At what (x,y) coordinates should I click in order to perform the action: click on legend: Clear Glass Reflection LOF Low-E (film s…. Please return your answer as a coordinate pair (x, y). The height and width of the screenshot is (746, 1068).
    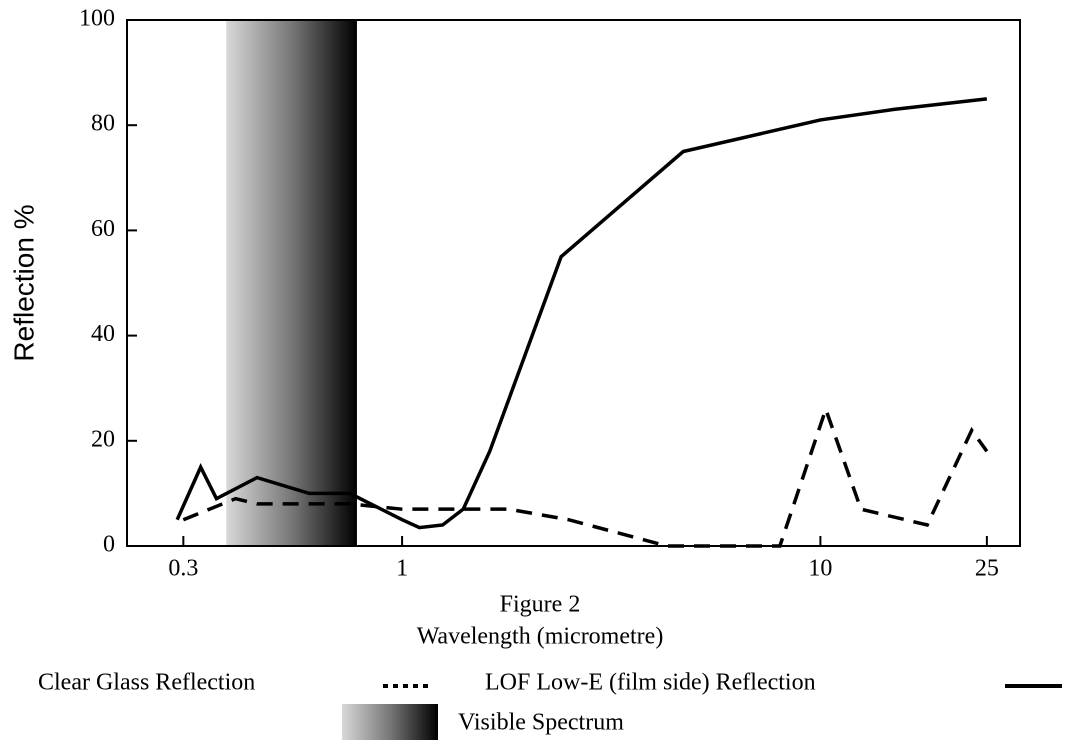
    Looking at the image, I should click on (550, 705).